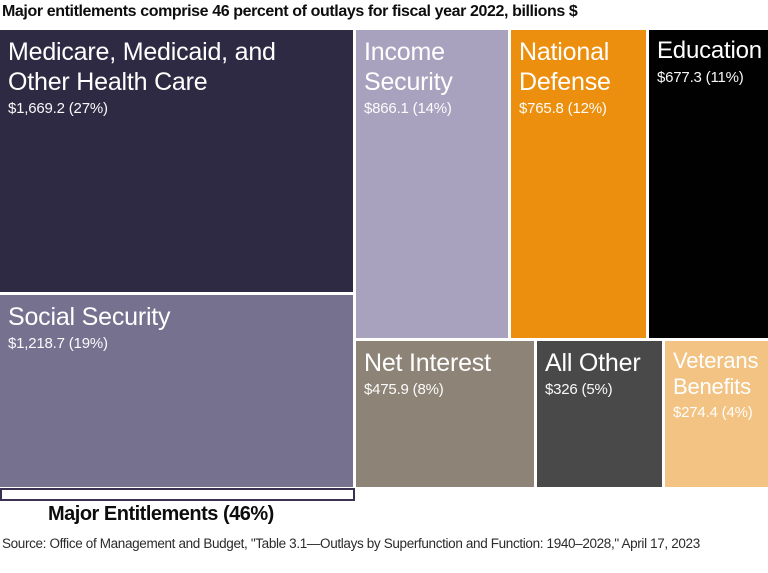 This screenshot has width=768, height=573. Describe the element at coordinates (445, 414) in the screenshot. I see `treemap-tile-net-interest: Net Interest $475.9 (8%)` at that location.